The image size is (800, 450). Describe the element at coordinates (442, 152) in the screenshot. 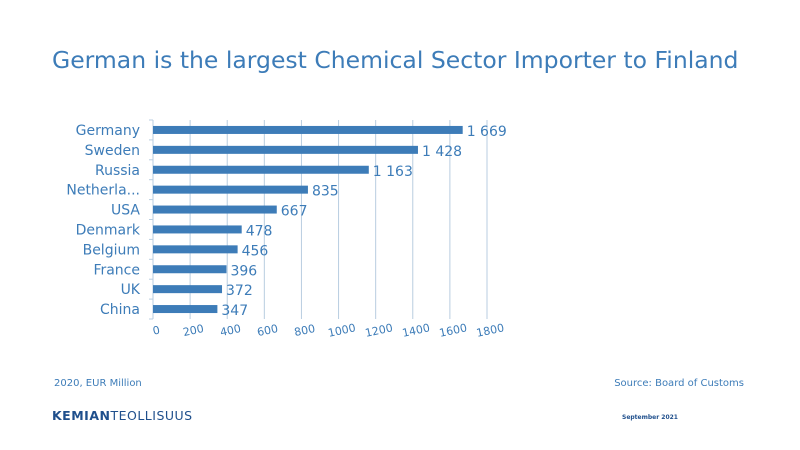

I see `value-label: 1 428` at that location.